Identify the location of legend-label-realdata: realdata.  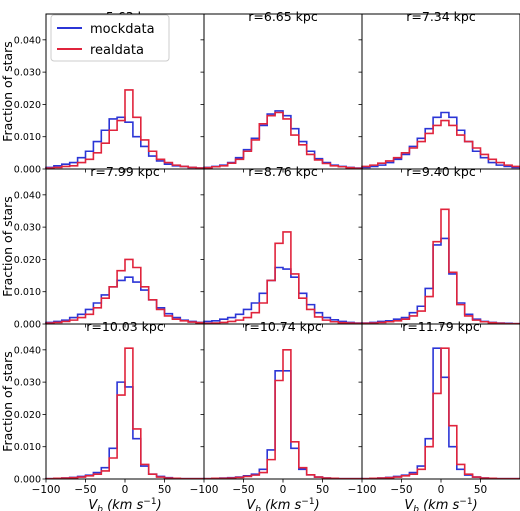
(117, 50).